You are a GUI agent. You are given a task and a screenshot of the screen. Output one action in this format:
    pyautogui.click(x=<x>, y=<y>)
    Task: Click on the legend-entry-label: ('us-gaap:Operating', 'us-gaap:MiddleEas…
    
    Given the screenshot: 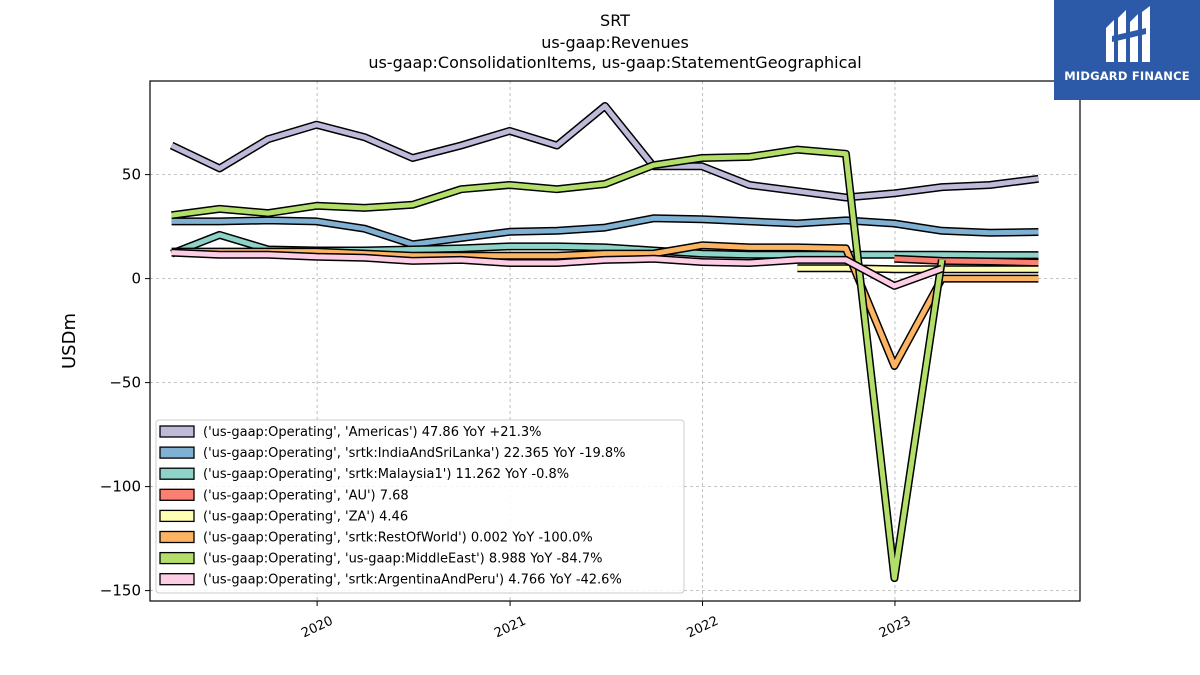 What is the action you would take?
    pyautogui.click(x=402, y=559)
    